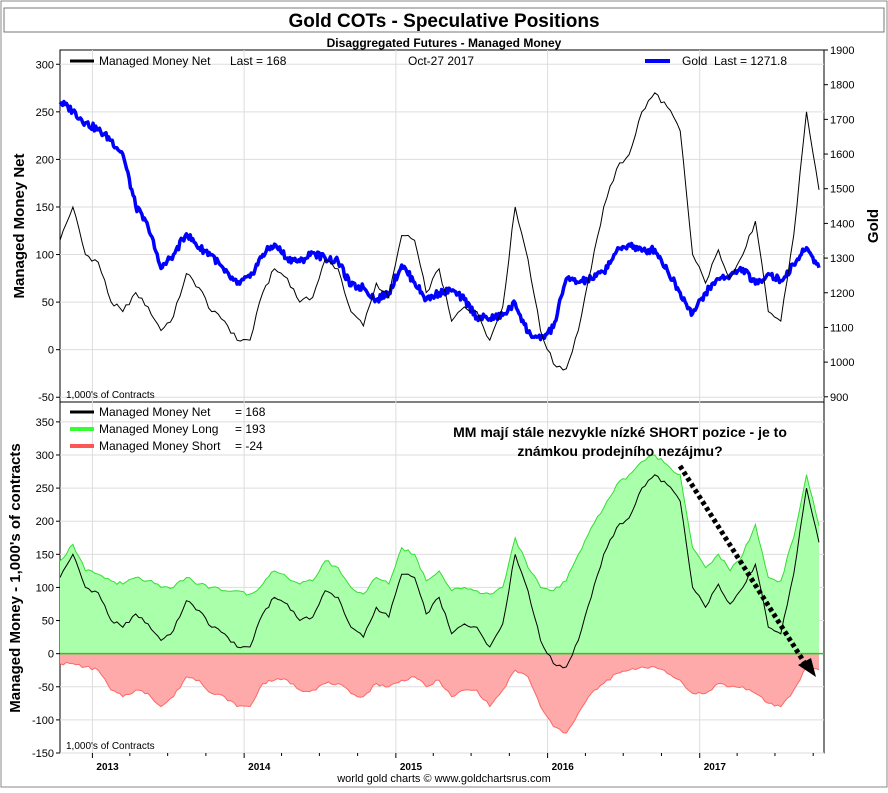 Image resolution: width=888 pixels, height=793 pixels. What do you see at coordinates (155, 61) in the screenshot?
I see `legend-net-label: Managed Money Net` at bounding box center [155, 61].